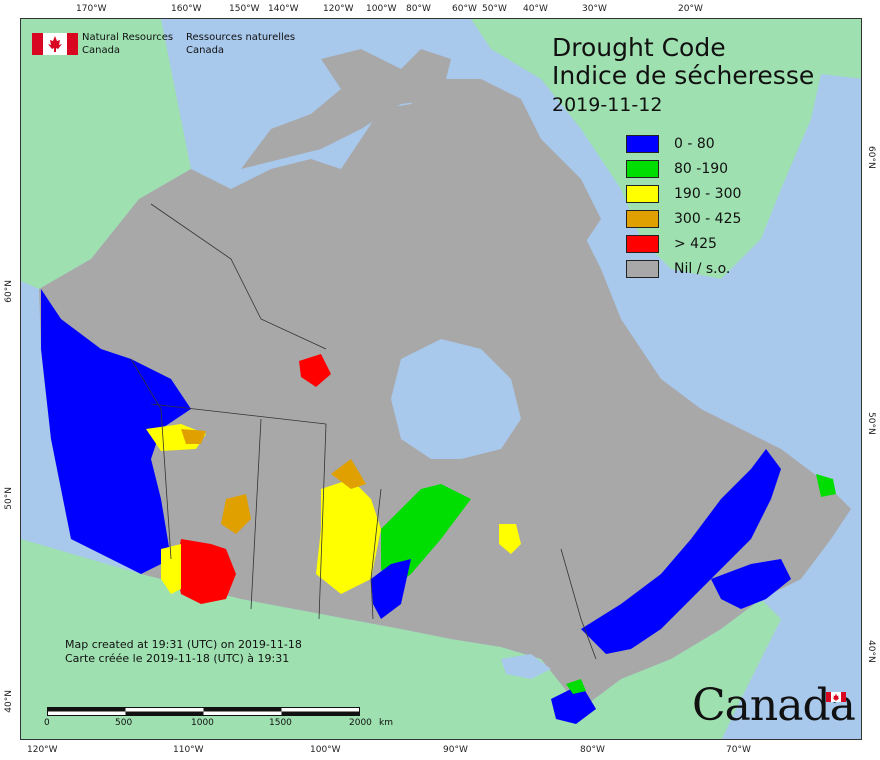 This screenshot has height=760, width=880. What do you see at coordinates (695, 244) in the screenshot?
I see `legend-label: > 425` at bounding box center [695, 244].